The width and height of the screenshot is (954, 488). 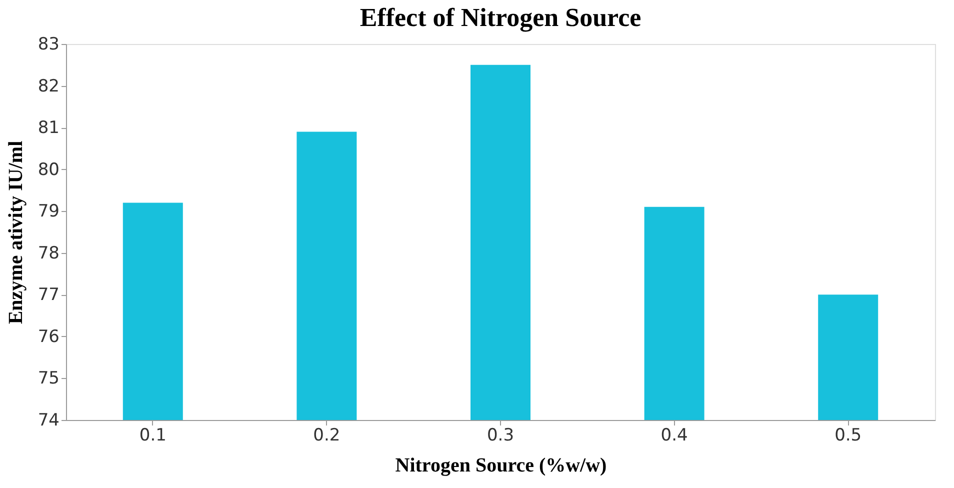 I want to click on x-tick-label: 0.3, so click(x=500, y=436).